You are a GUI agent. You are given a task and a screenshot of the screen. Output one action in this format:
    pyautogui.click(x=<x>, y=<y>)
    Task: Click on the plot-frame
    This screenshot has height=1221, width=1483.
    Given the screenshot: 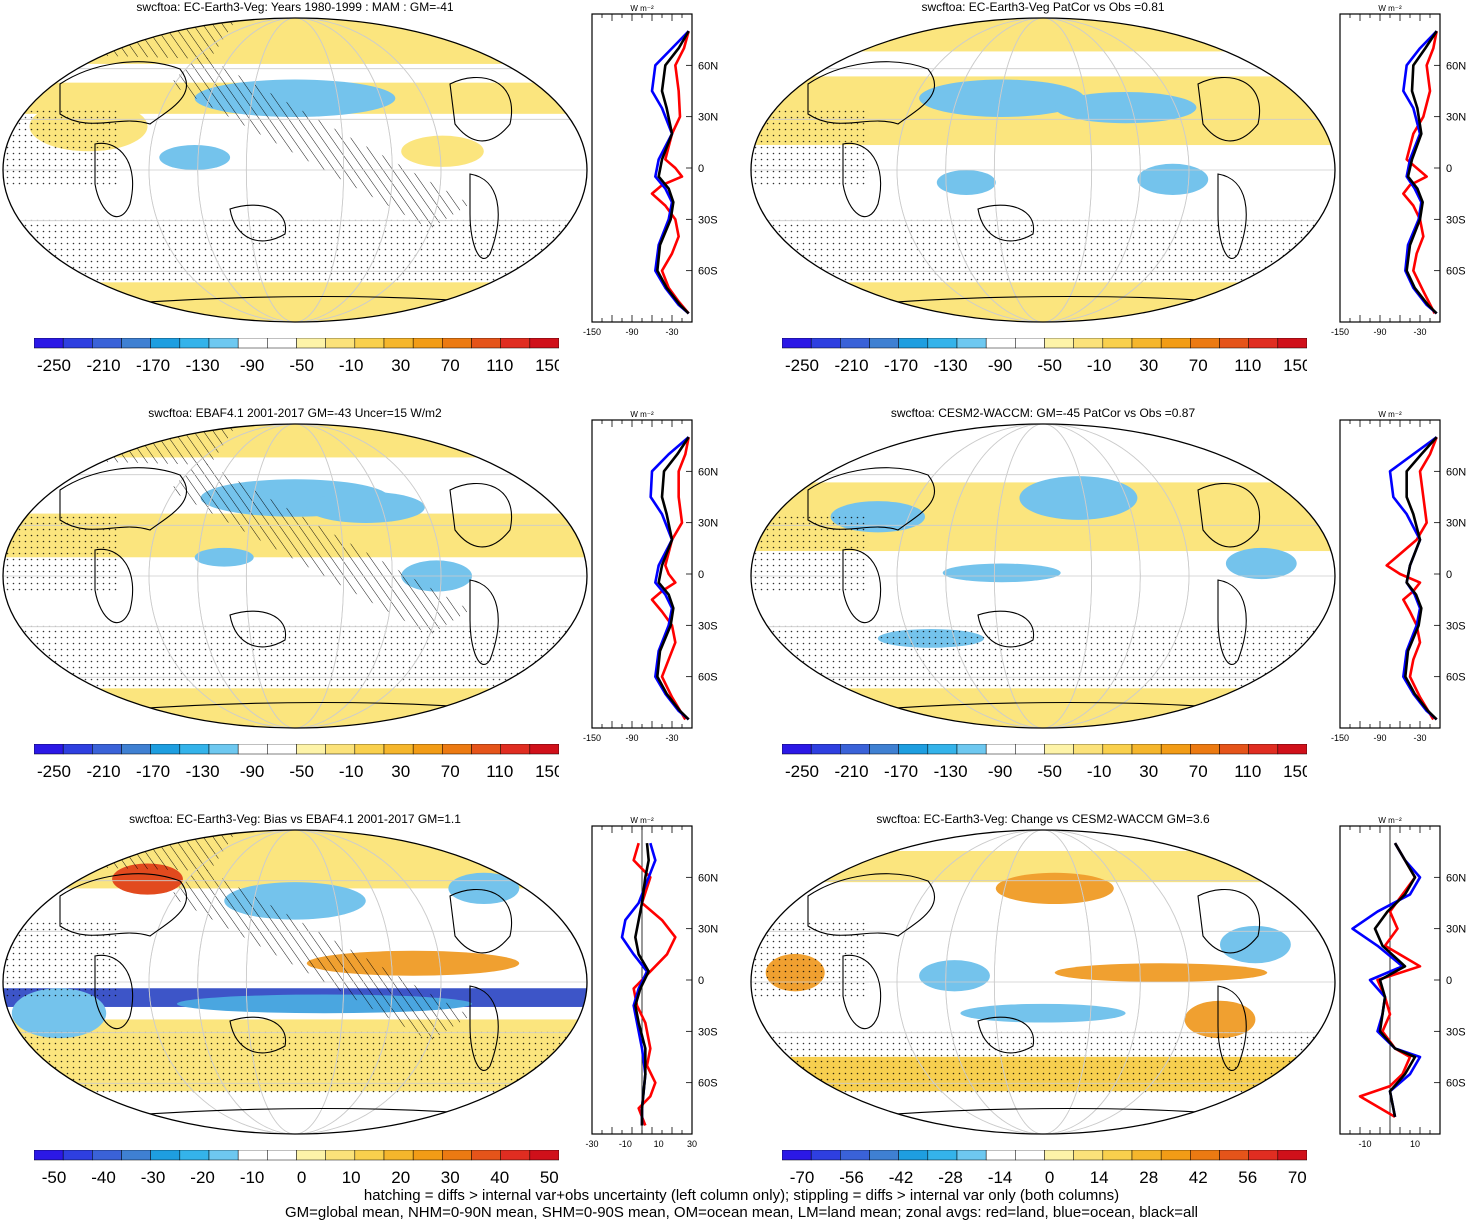 What is the action you would take?
    pyautogui.click(x=642, y=574)
    